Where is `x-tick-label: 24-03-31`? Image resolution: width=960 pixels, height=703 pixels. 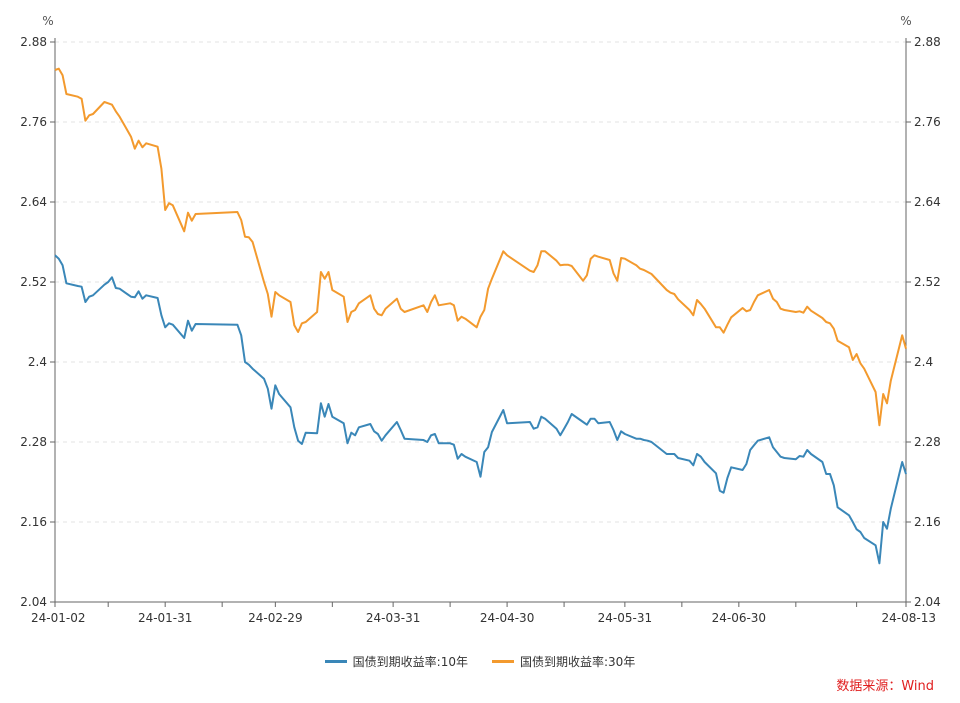
x-tick-label: 24-03-31 is located at coordinates (393, 618).